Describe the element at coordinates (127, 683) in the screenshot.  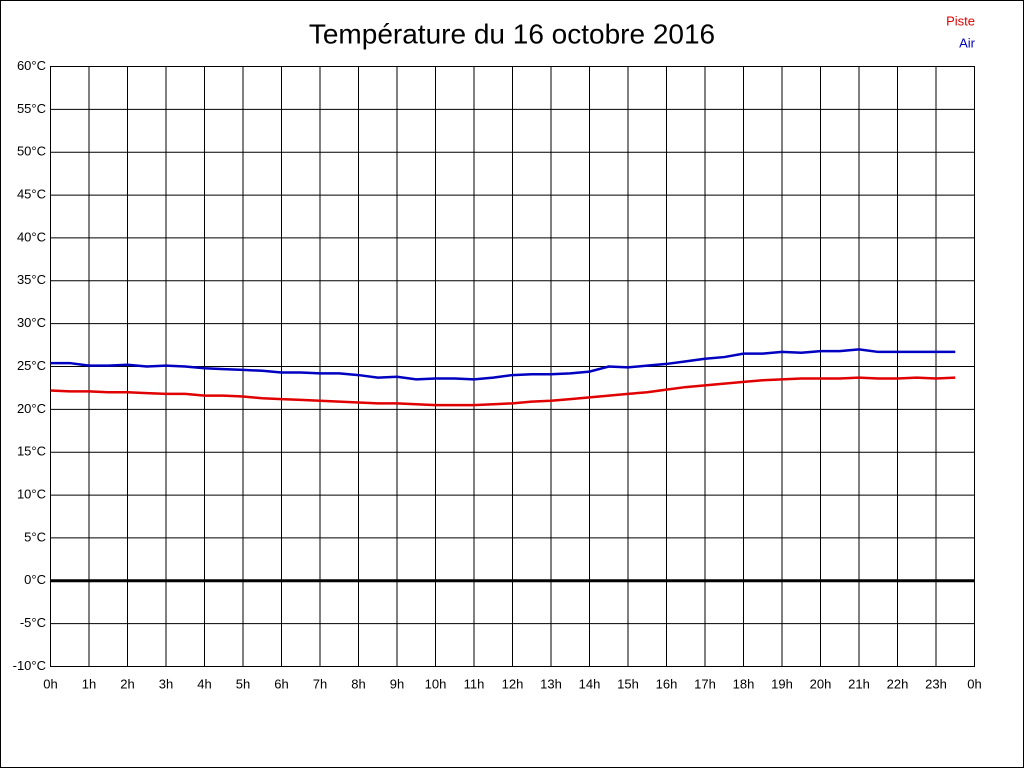
I see `x-tick-label: 2h` at that location.